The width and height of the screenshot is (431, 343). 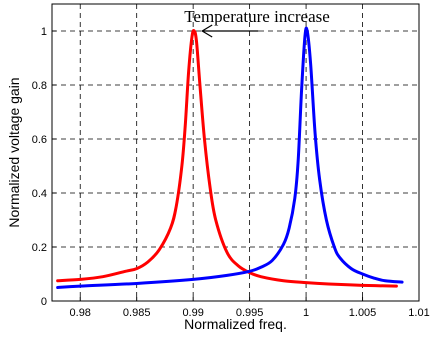 What do you see at coordinates (39, 86) in the screenshot?
I see `y-tick-label: 0.8` at bounding box center [39, 86].